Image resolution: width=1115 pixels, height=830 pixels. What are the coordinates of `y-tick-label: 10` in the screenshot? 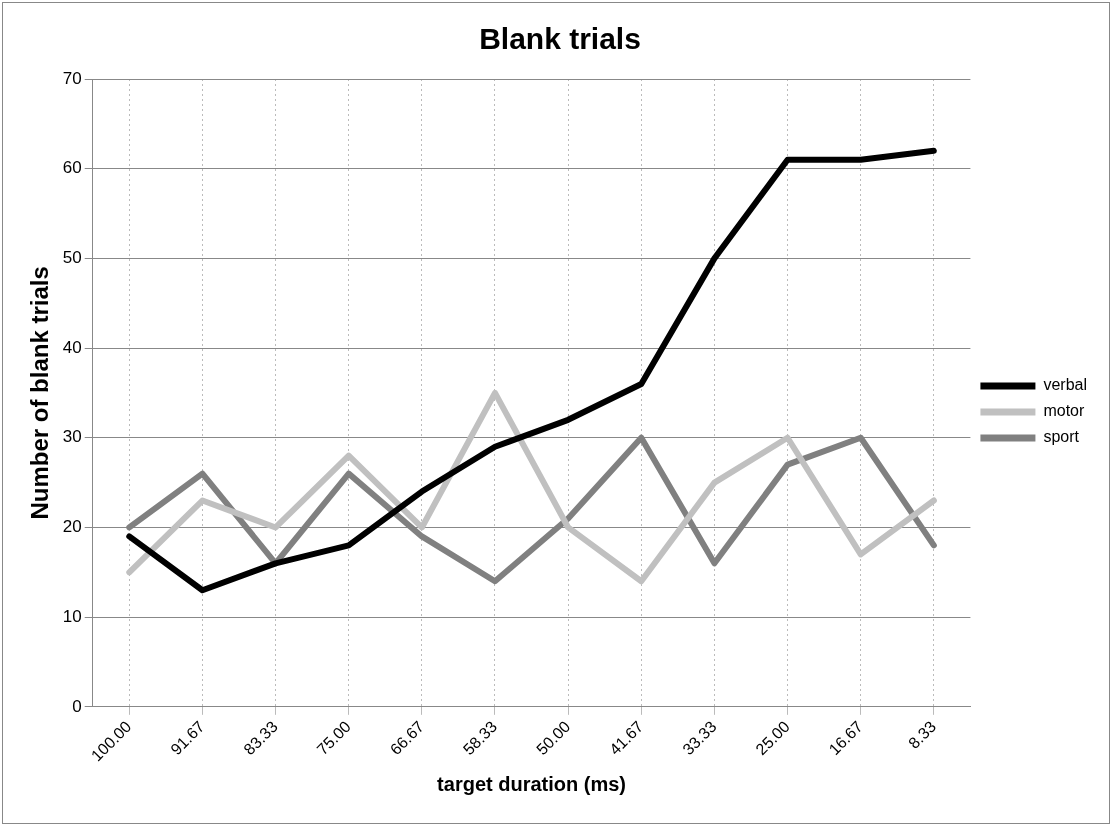 It's located at (72, 616).